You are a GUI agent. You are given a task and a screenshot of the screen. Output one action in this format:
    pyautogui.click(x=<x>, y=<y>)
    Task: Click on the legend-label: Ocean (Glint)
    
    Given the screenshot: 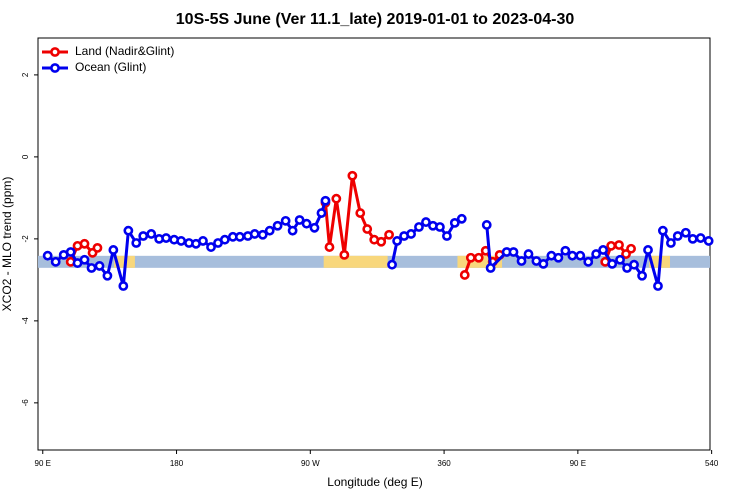 What is the action you would take?
    pyautogui.click(x=110, y=67)
    